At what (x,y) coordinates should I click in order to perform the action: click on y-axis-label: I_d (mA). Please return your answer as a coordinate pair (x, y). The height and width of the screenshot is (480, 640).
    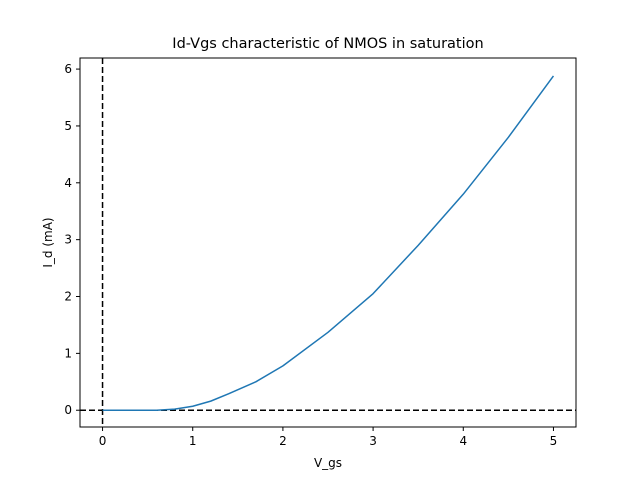
    Looking at the image, I should click on (48, 242).